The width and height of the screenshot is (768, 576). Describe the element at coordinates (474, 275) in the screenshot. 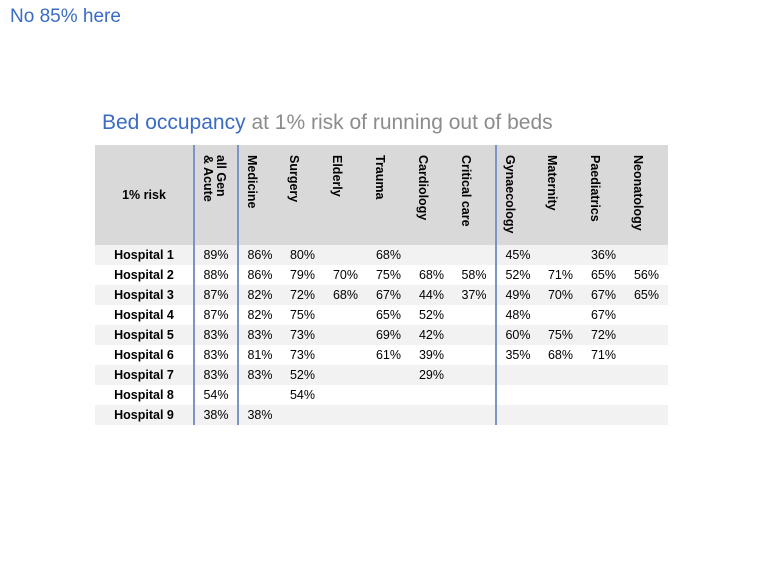

I see `table-cell: 58%` at that location.